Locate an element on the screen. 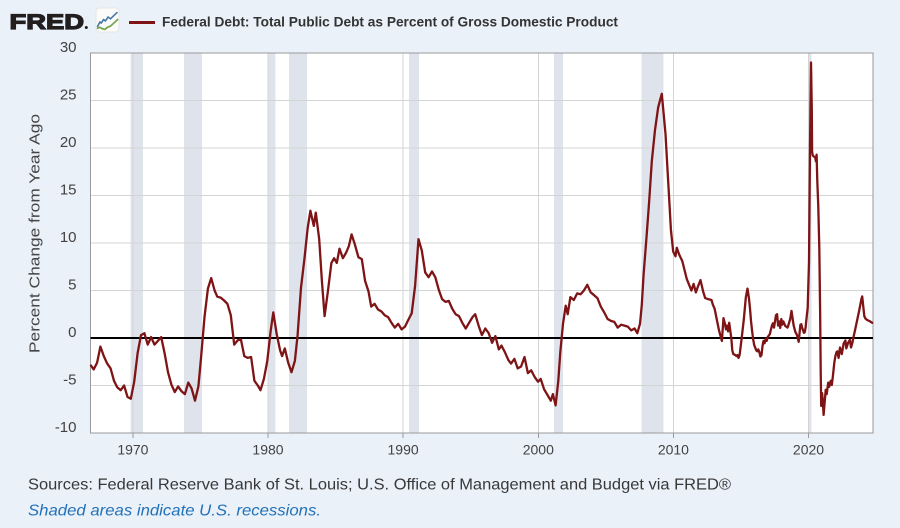  svg-text: -5 is located at coordinates (69, 380).